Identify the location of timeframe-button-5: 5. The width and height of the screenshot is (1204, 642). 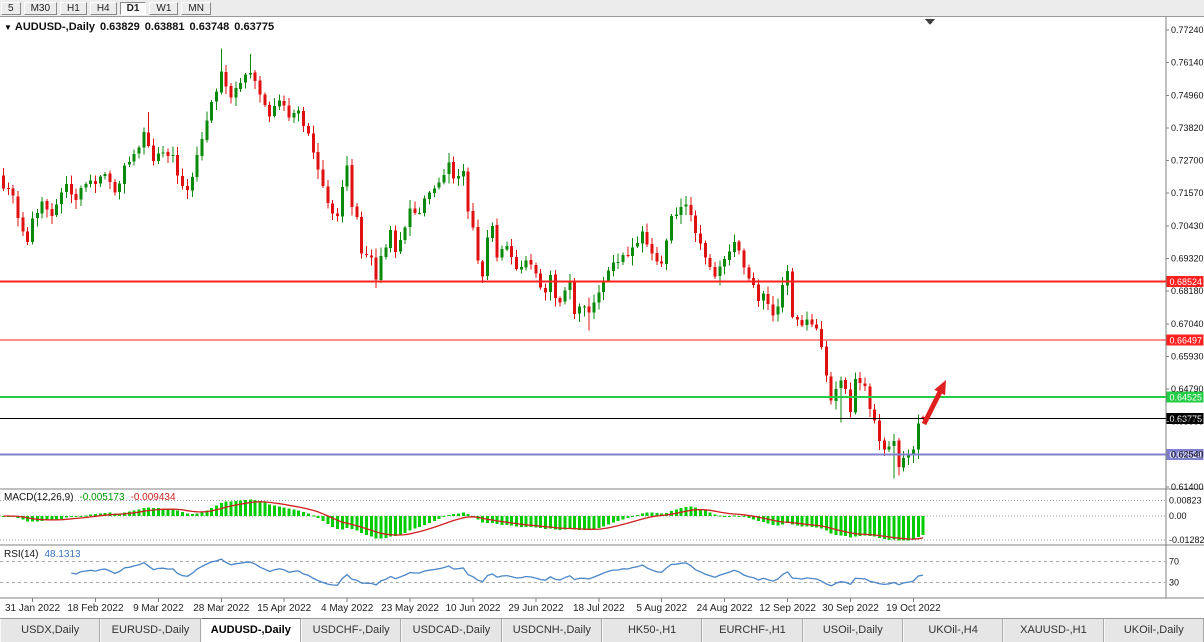
(11, 8).